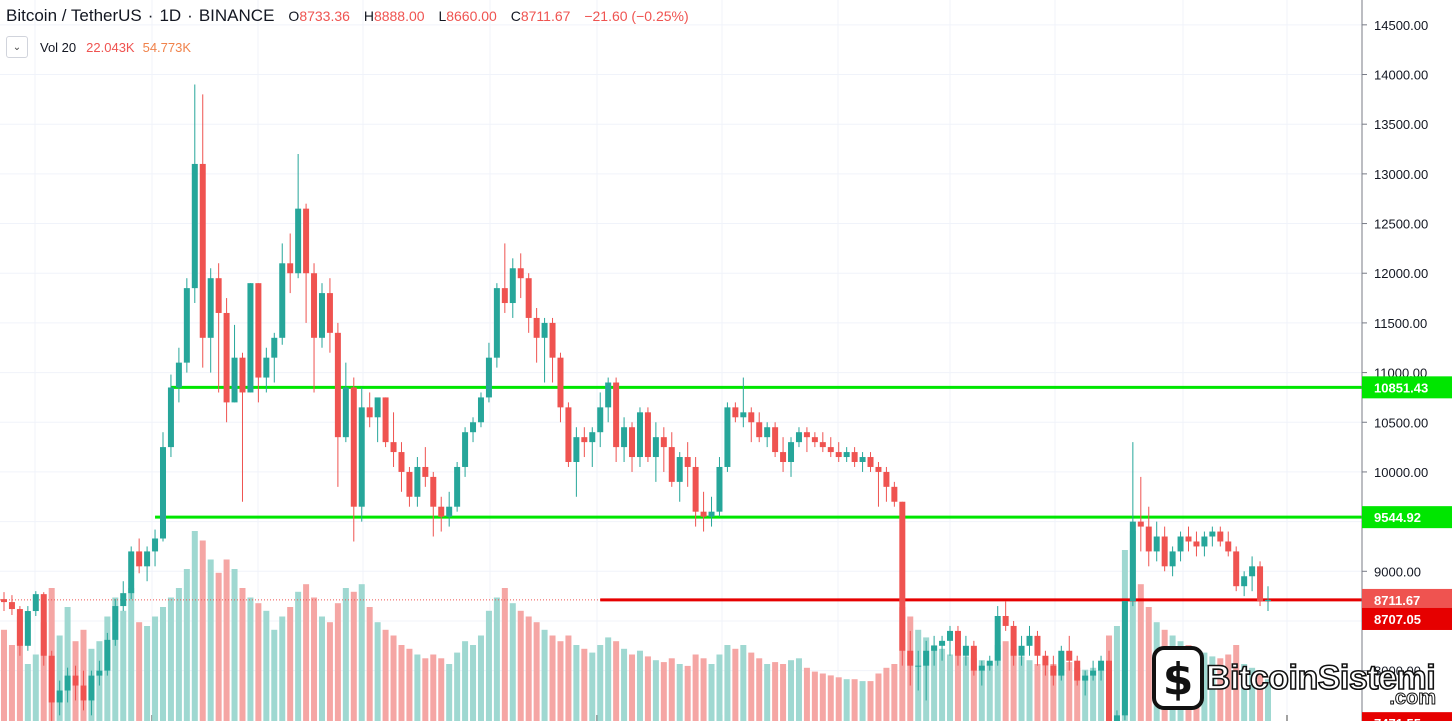 This screenshot has height=721, width=1452. What do you see at coordinates (1401, 273) in the screenshot?
I see `price-axis-label: 12000.00` at bounding box center [1401, 273].